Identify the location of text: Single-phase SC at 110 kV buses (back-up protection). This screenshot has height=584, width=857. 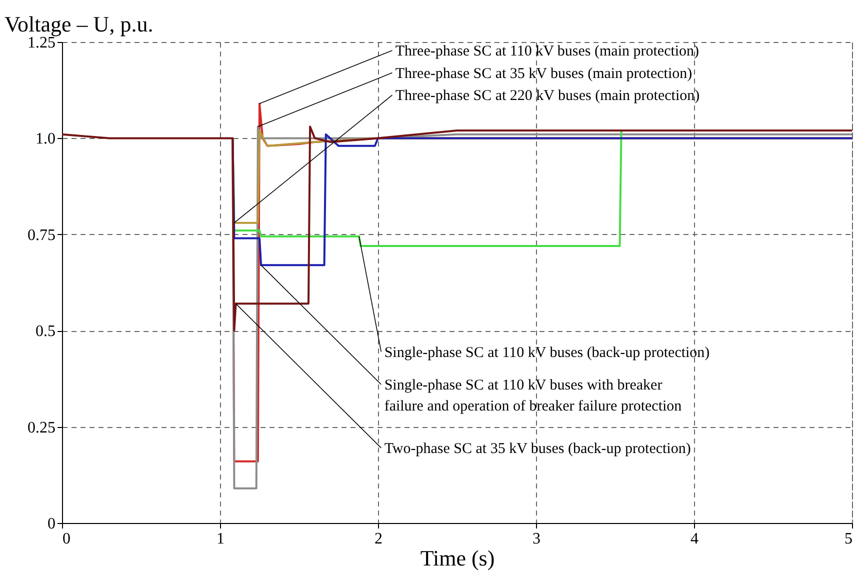
(547, 352).